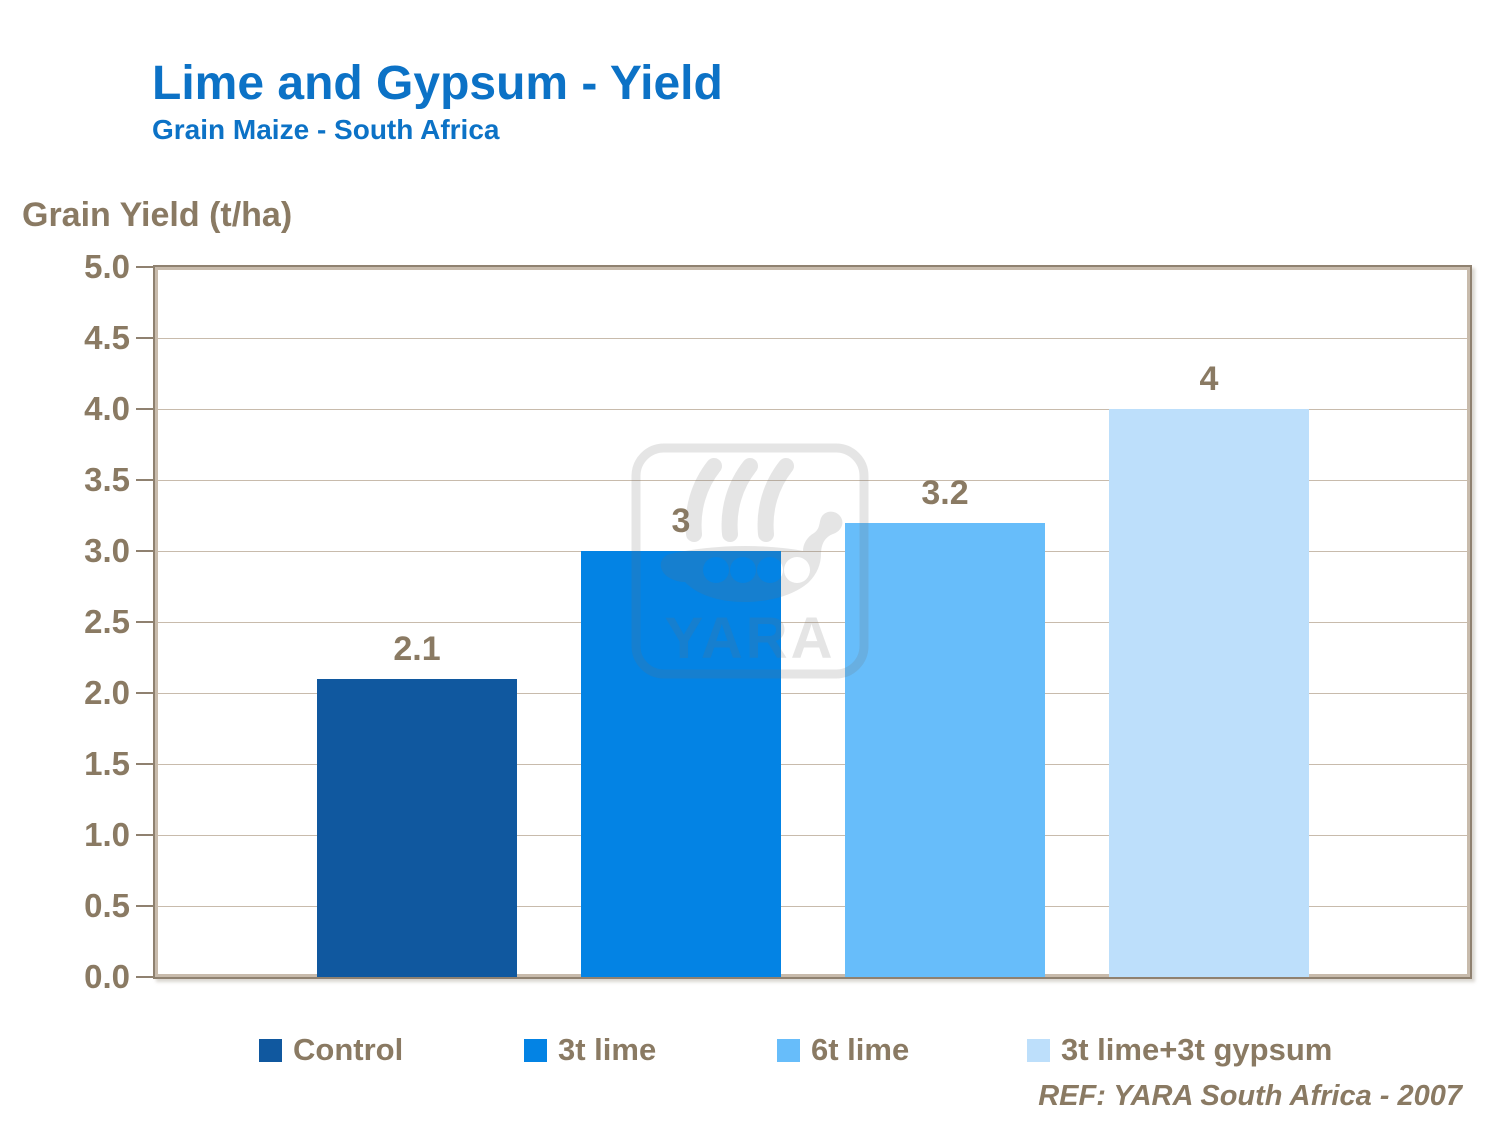 The width and height of the screenshot is (1500, 1125). What do you see at coordinates (107, 479) in the screenshot?
I see `y-tick-label: 3.5` at bounding box center [107, 479].